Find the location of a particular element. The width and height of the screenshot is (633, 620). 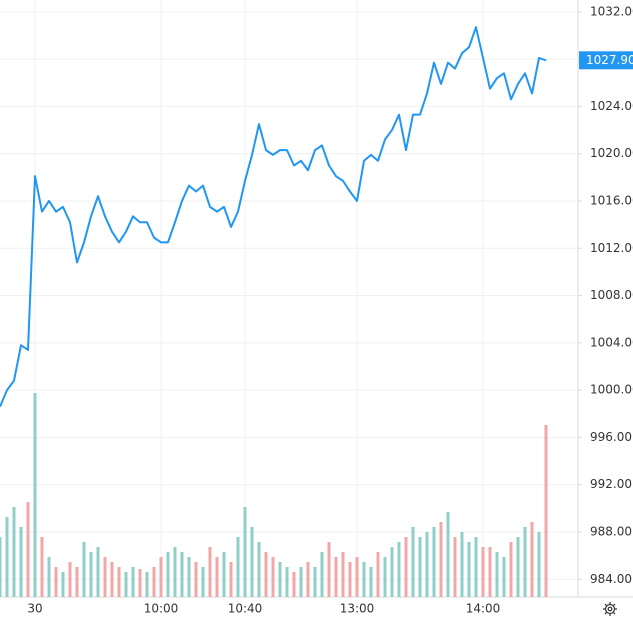

y-tick-label: 1020.00 is located at coordinates (611, 153).